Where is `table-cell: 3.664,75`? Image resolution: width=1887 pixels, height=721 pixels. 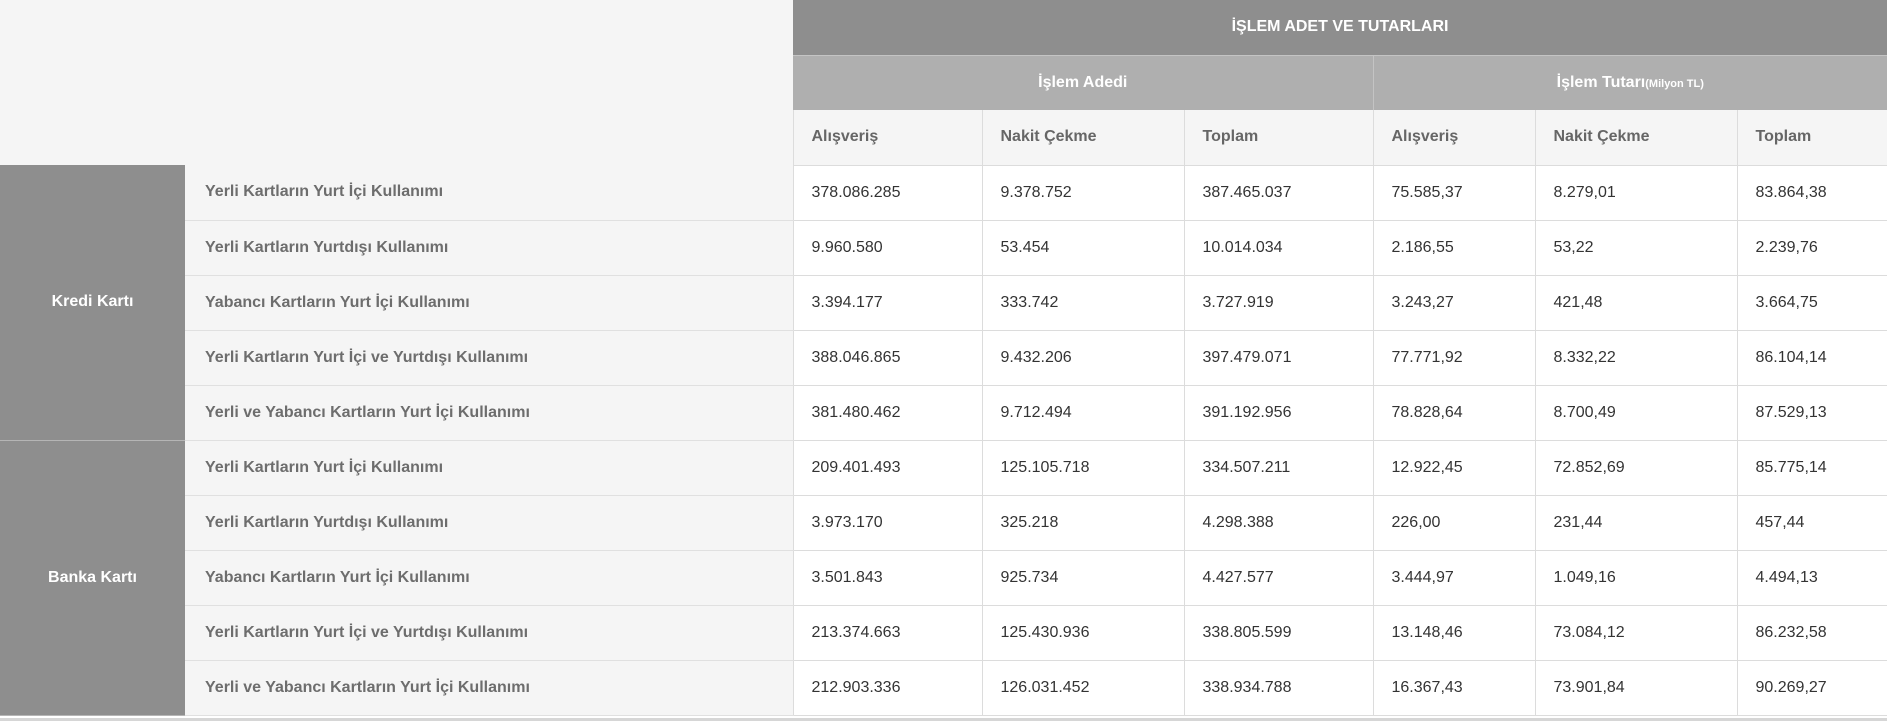
table-cell: 3.664,75 is located at coordinates (1811, 303).